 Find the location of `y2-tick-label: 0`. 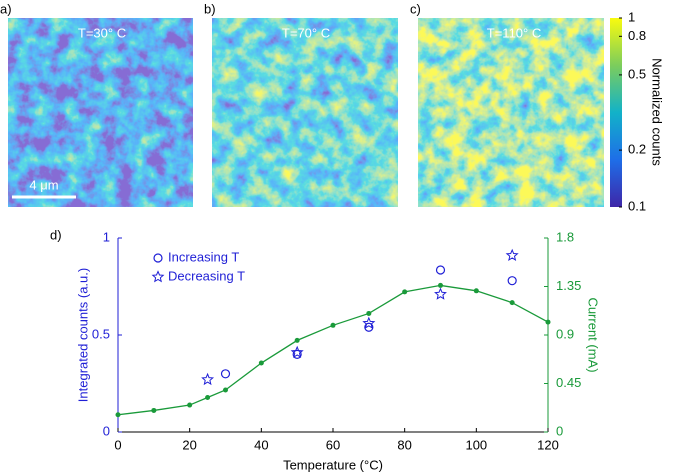

y2-tick-label: 0 is located at coordinates (559, 430).